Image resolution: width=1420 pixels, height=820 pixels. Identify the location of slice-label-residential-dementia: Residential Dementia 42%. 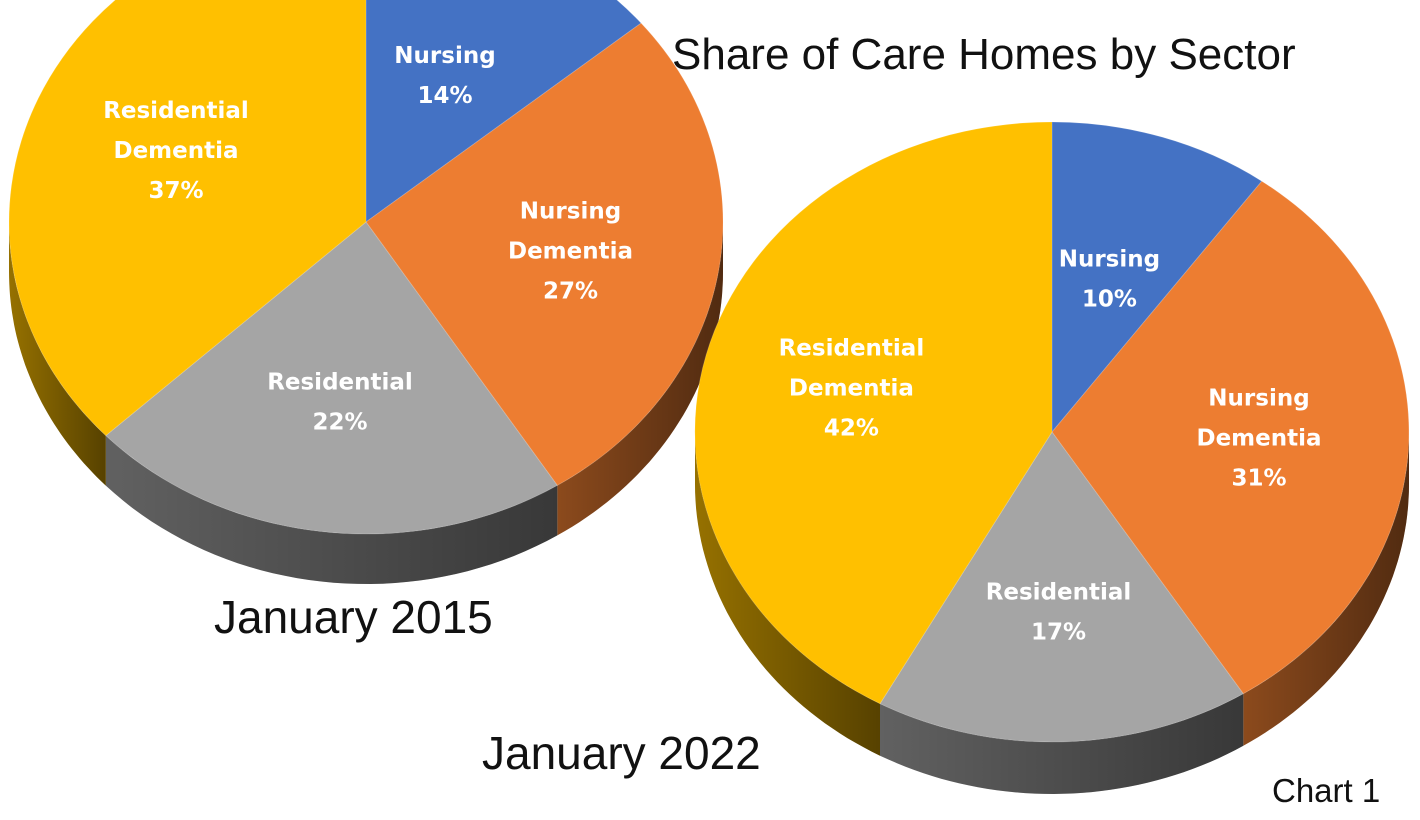
(852, 388).